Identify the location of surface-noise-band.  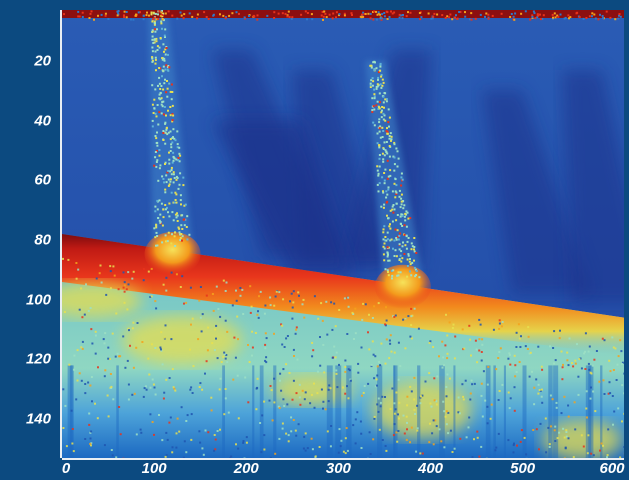
(343, 14).